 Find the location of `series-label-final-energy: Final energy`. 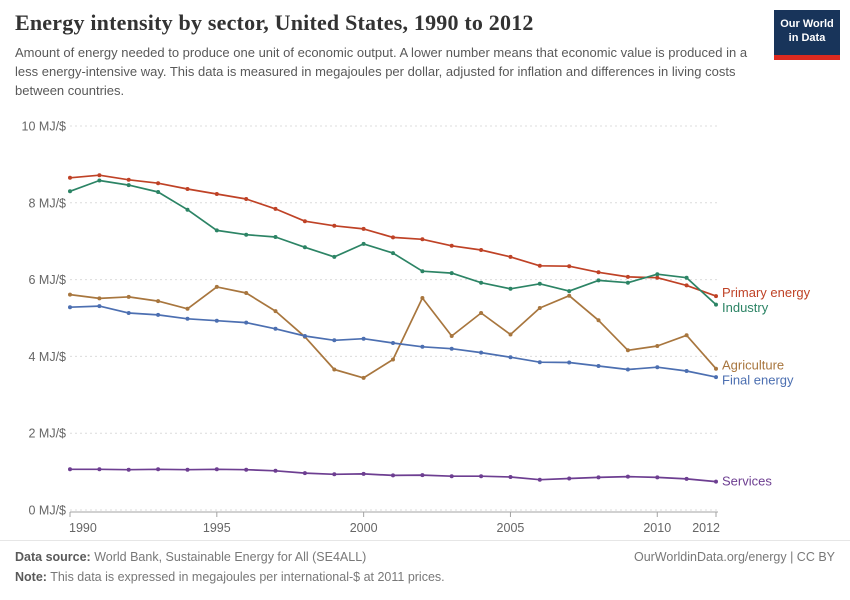

series-label-final-energy: Final energy is located at coordinates (758, 379).